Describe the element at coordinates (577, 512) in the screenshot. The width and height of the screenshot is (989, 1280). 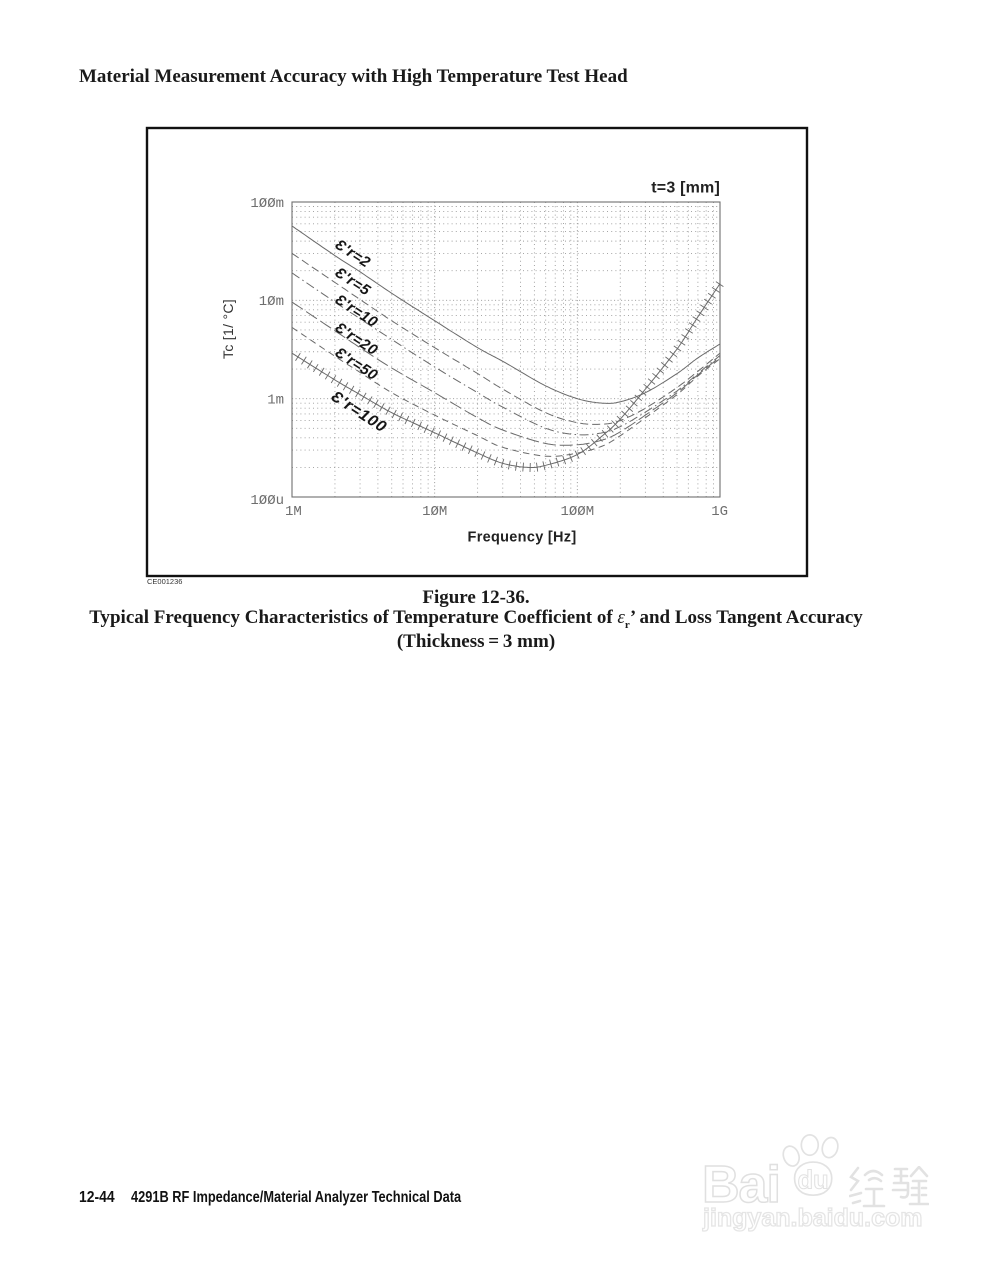
I see `svg-text: 1ØØM` at that location.